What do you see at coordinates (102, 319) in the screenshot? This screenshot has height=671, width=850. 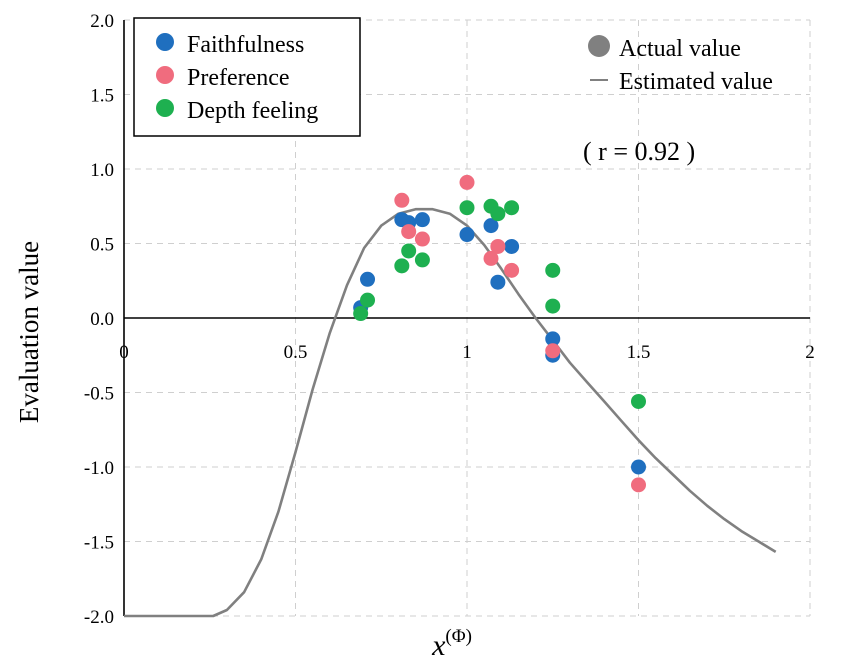 I see `y-tick-label-4: 0.0` at bounding box center [102, 319].